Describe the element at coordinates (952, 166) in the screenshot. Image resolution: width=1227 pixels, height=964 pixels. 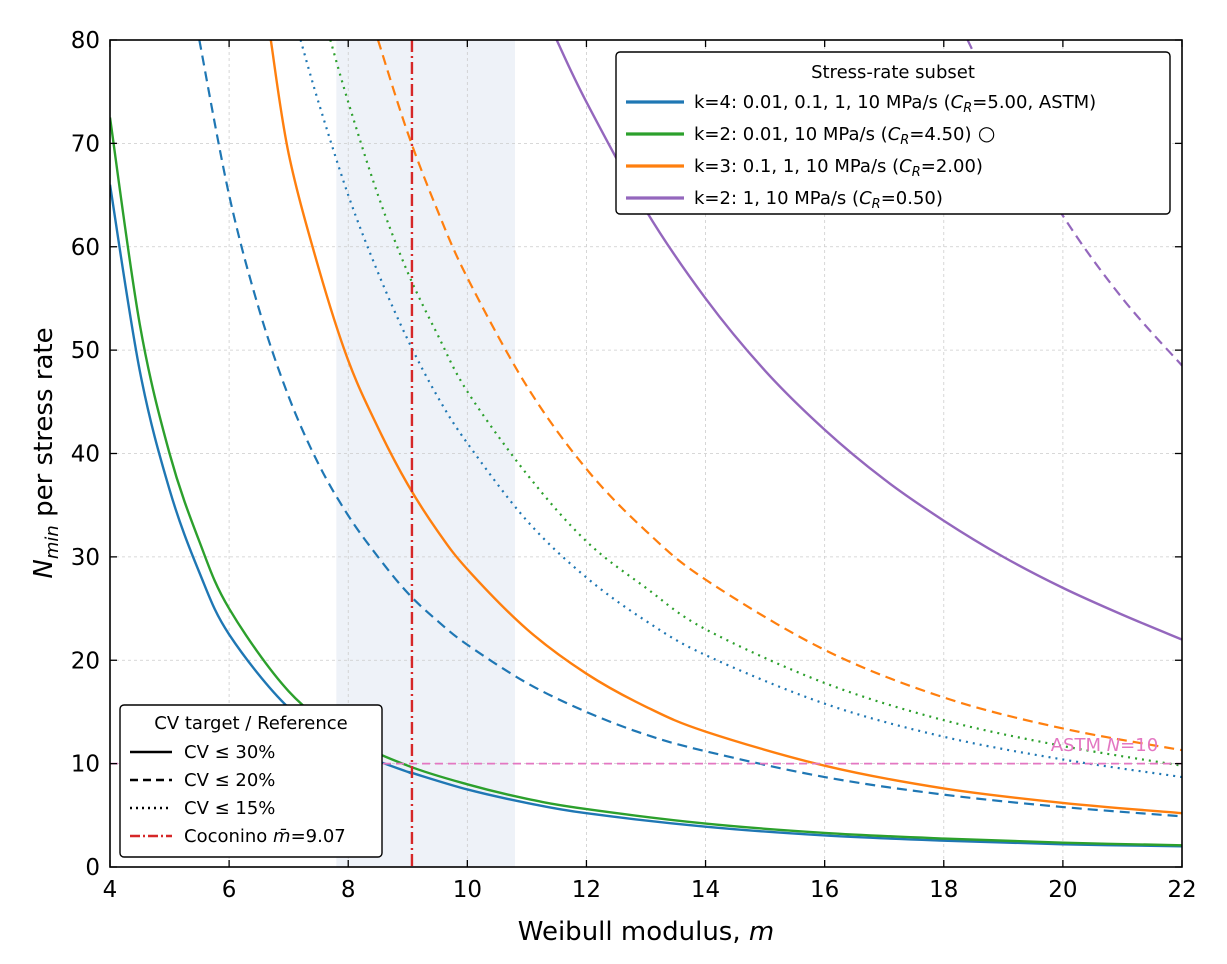
I see `legend-entry-text-b: =2.00)` at that location.